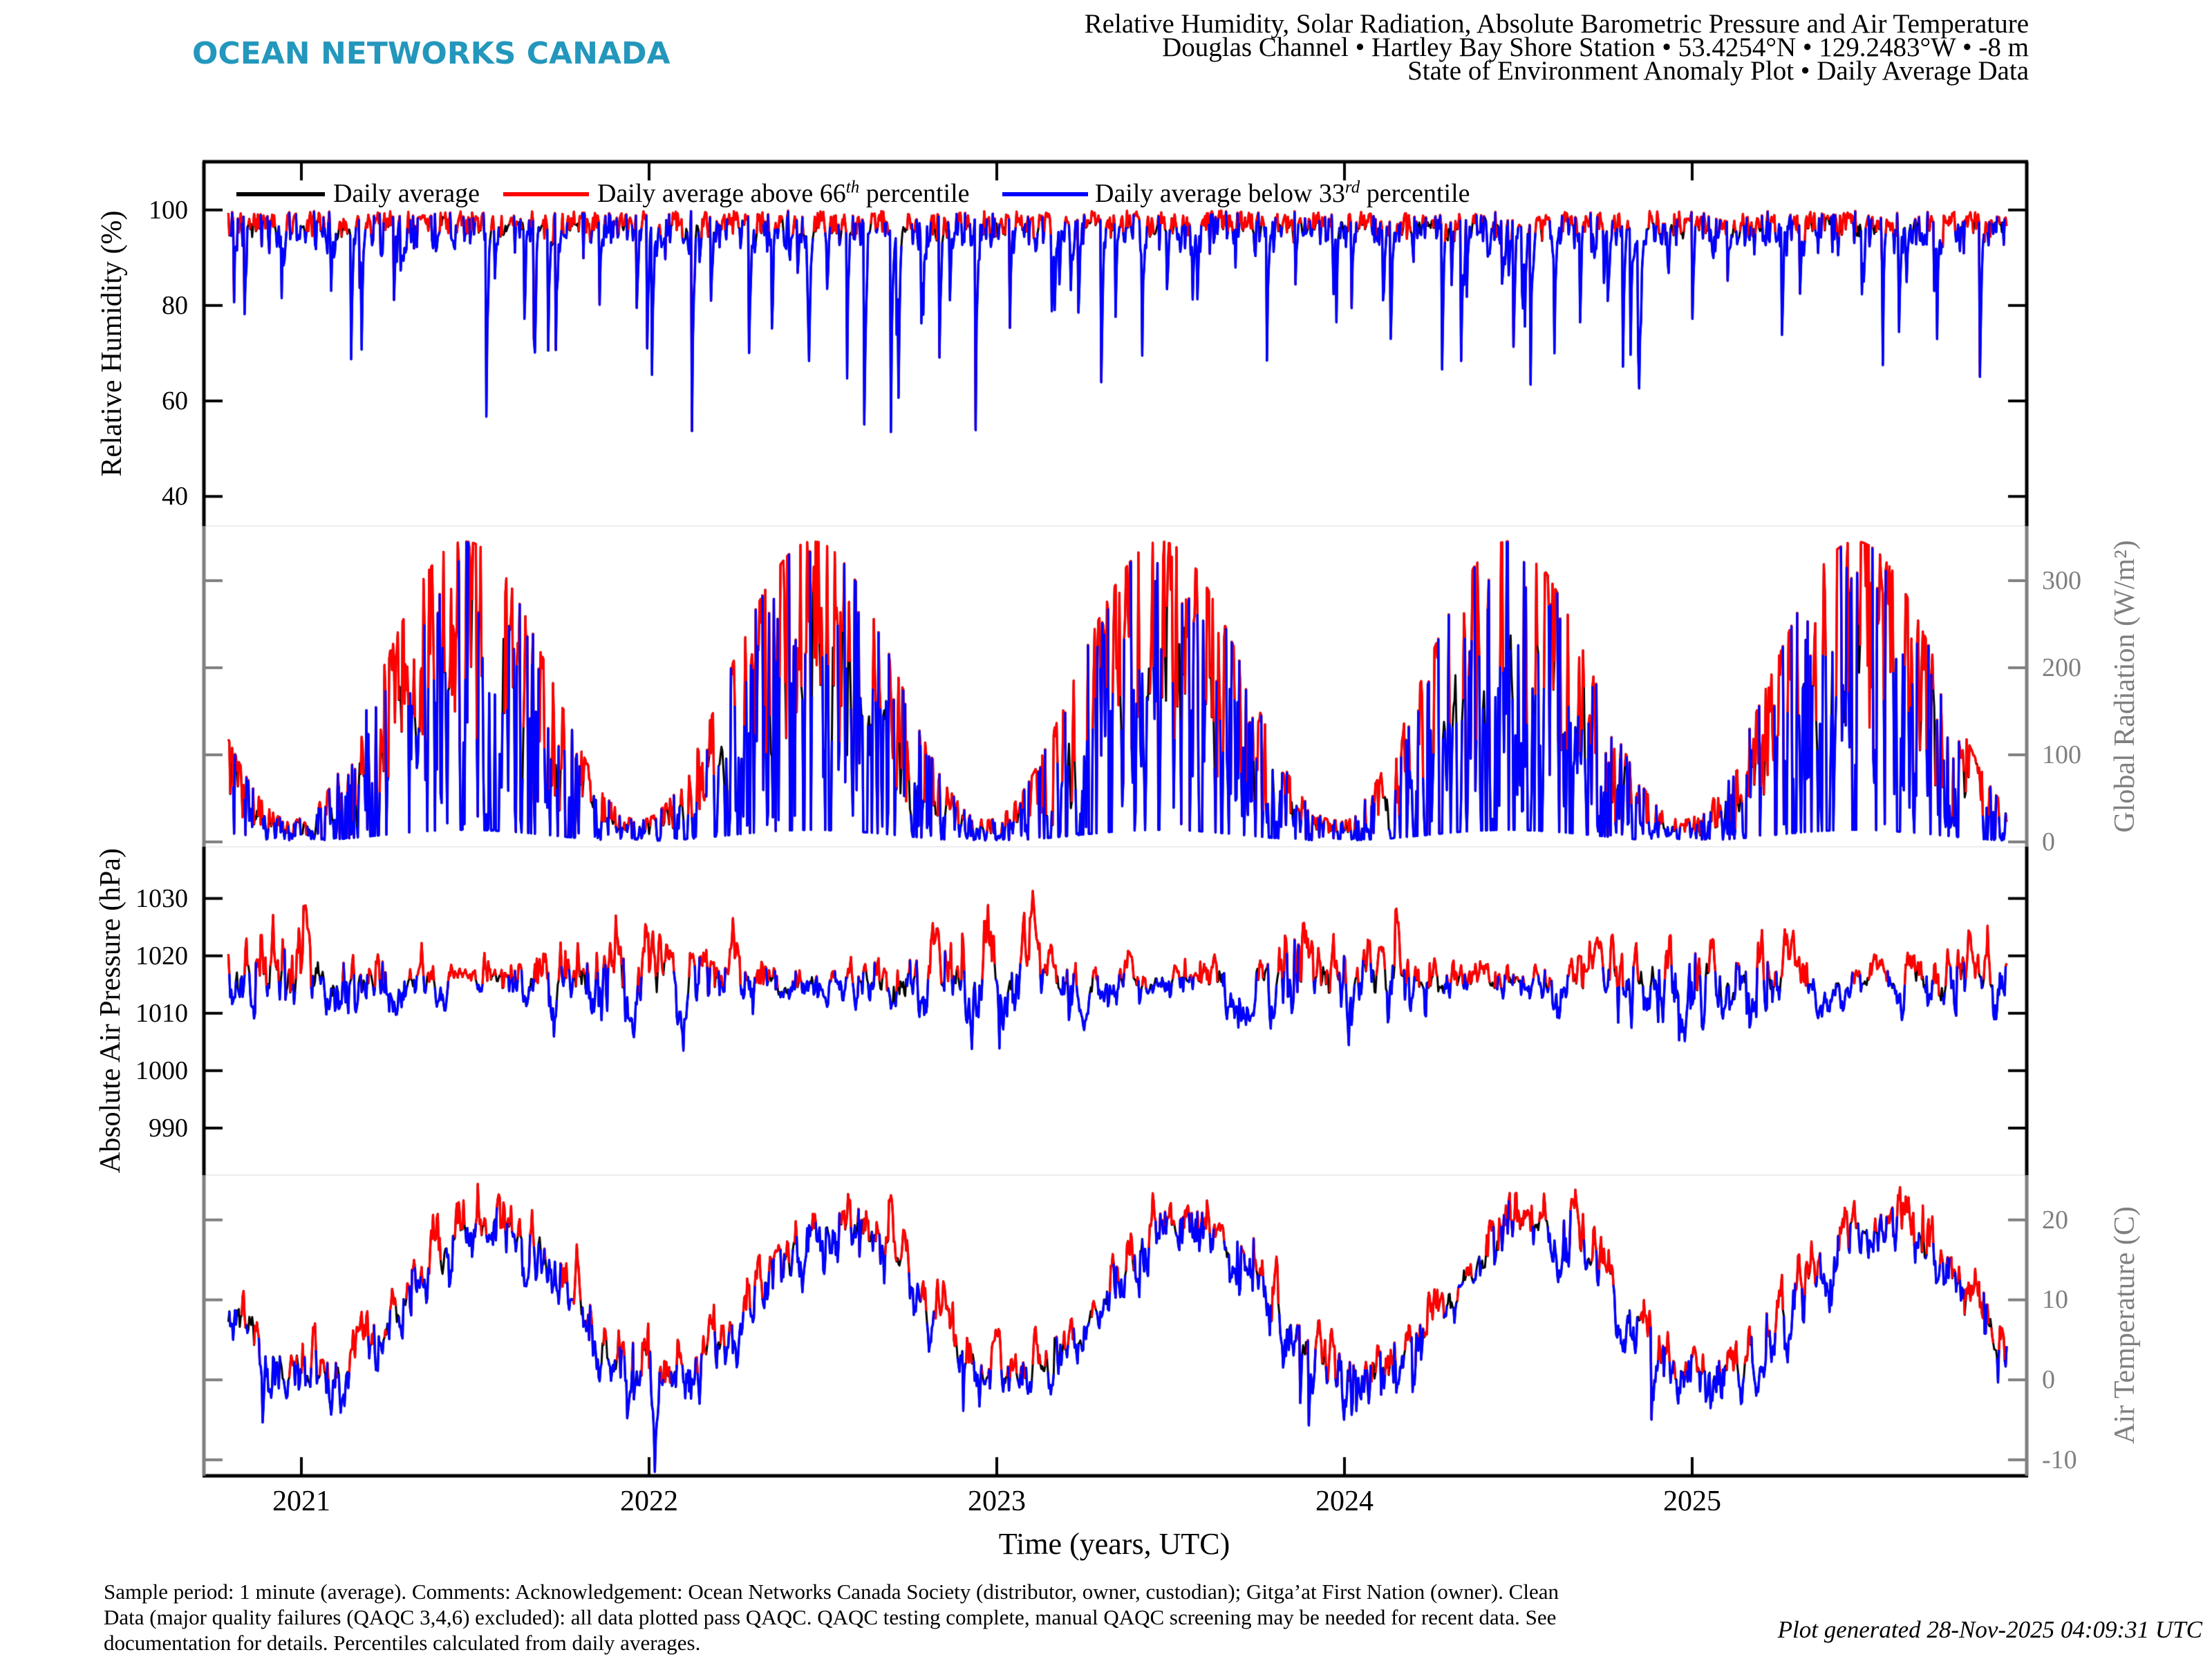 The height and width of the screenshot is (1659, 2212). I want to click on y-tick-label: 10, so click(2055, 1300).